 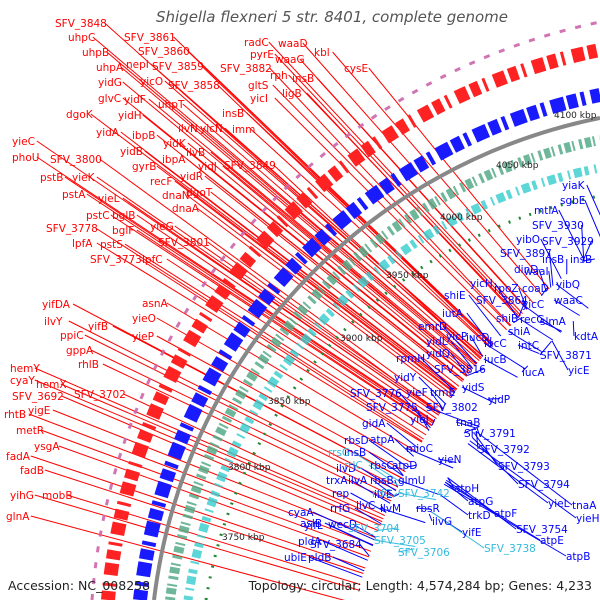 I want to click on gene-label: SFV_3705, so click(x=400, y=541).